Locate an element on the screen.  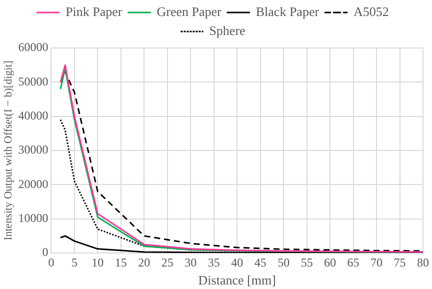
x-tick-label: 60 is located at coordinates (330, 262).